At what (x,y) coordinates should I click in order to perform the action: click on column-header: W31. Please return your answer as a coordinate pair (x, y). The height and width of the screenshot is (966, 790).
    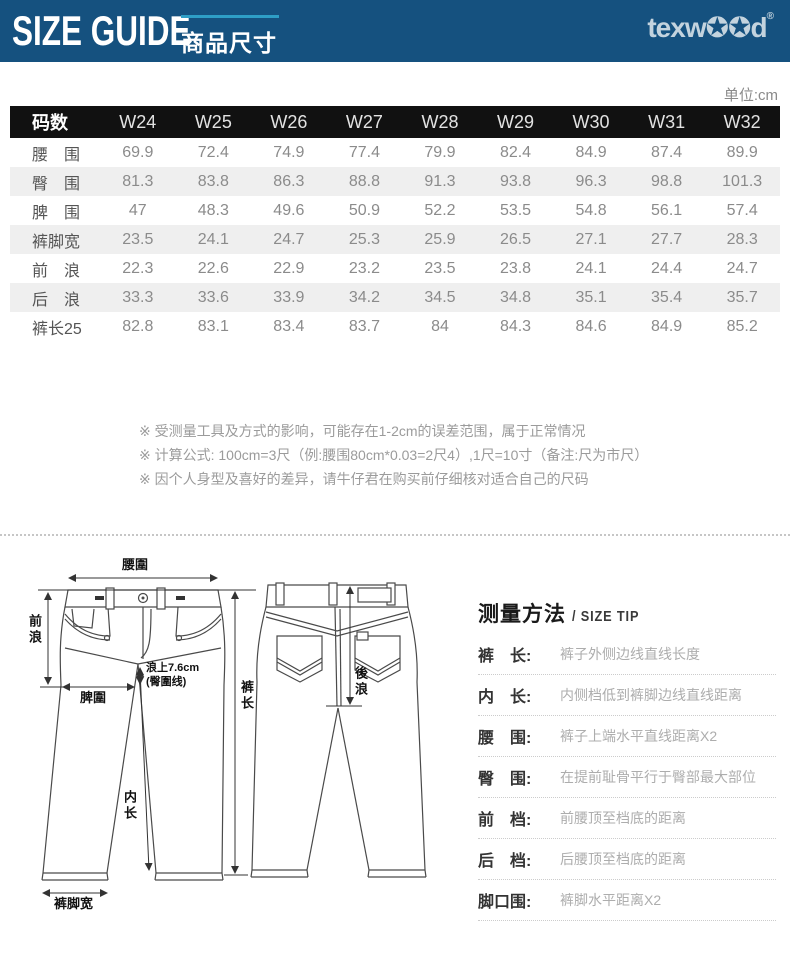
    Looking at the image, I should click on (667, 121).